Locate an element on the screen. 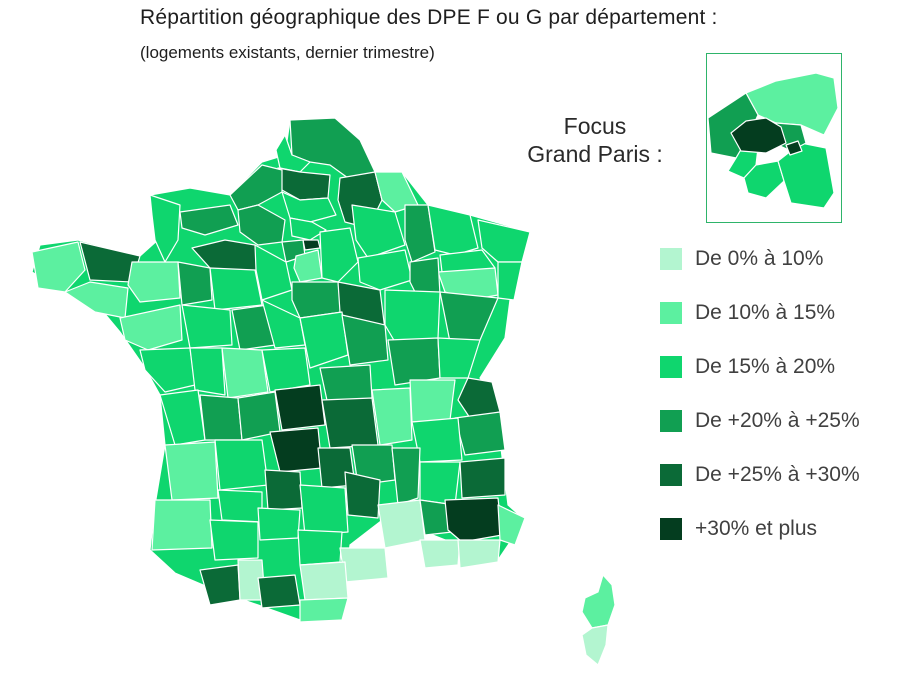 This screenshot has height=674, width=917. department-aveyron is located at coordinates (324, 510).